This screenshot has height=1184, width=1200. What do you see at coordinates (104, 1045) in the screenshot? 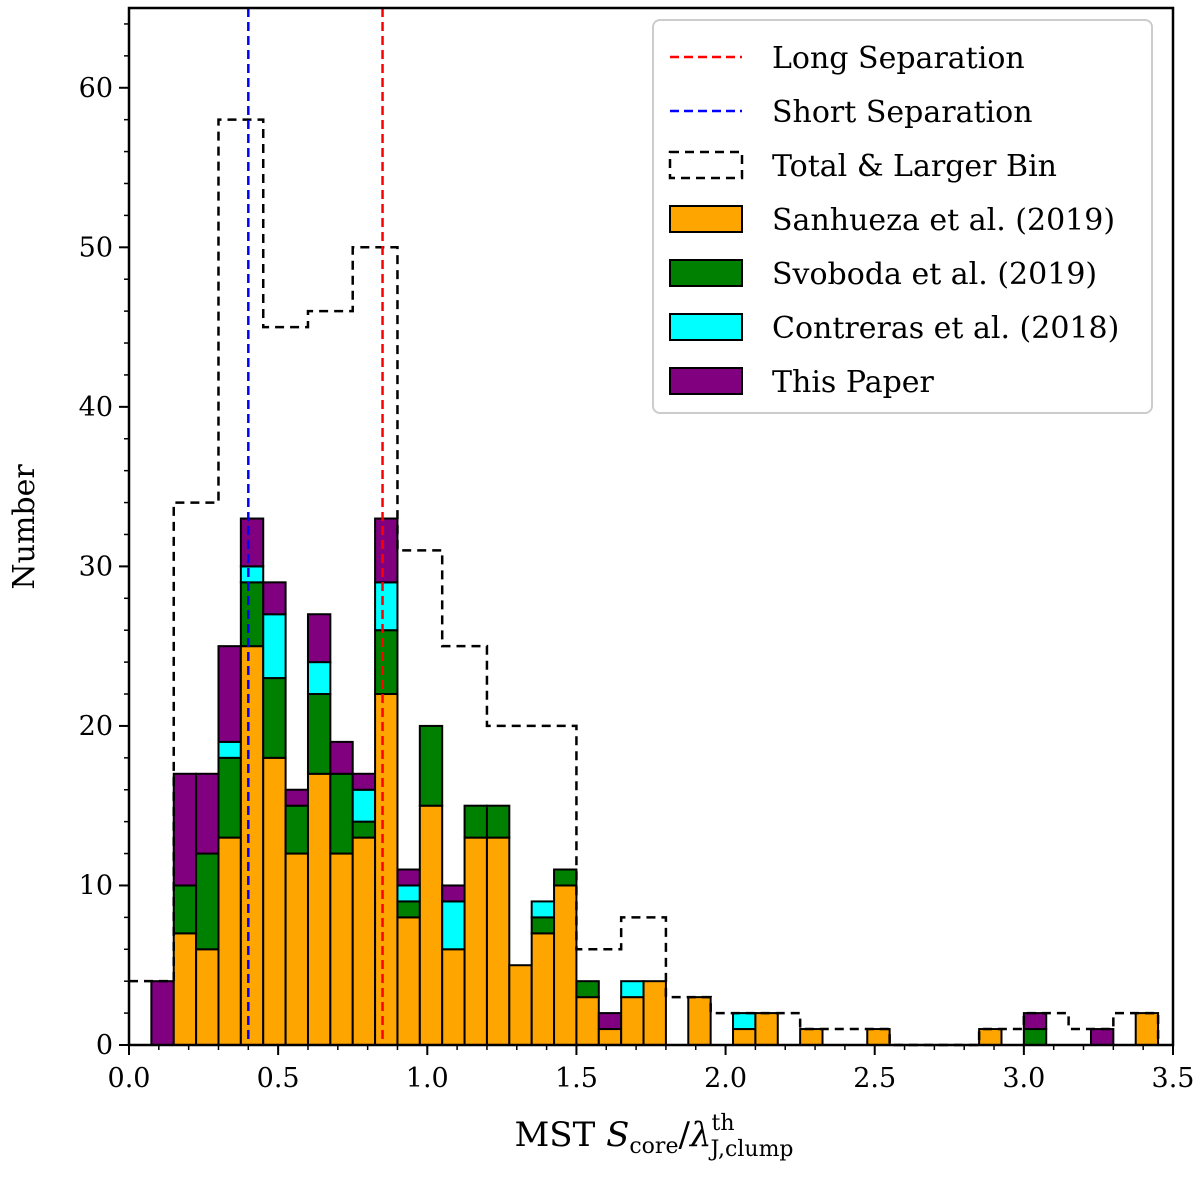
I see `y-tick-label: 0` at bounding box center [104, 1045].